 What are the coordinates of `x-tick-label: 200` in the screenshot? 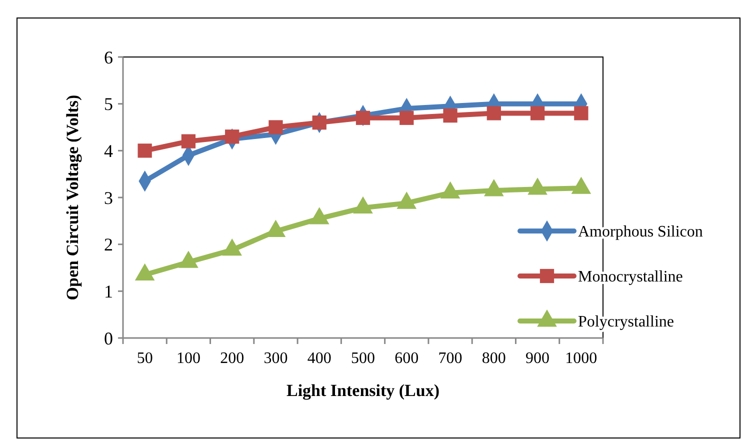 It's located at (232, 358).